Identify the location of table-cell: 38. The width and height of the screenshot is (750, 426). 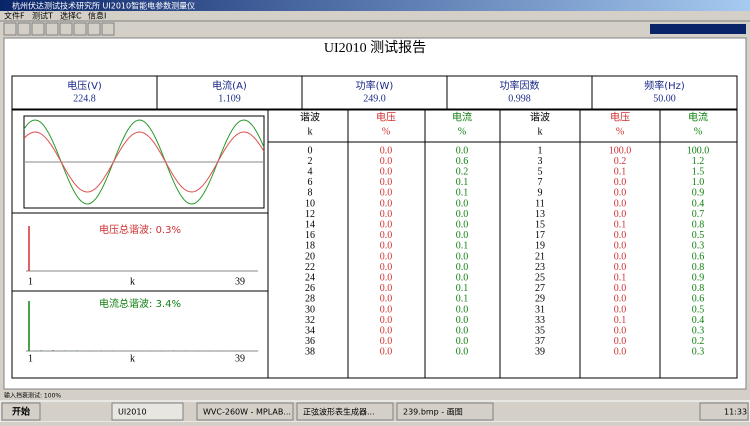
(310, 352).